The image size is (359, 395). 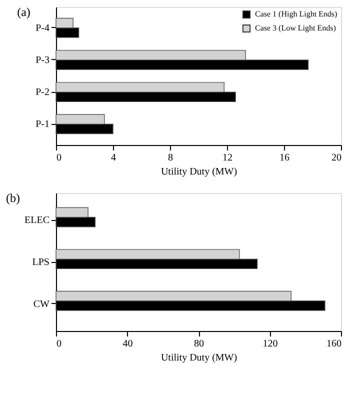 What do you see at coordinates (127, 344) in the screenshot?
I see `x-tick-label: 40` at bounding box center [127, 344].